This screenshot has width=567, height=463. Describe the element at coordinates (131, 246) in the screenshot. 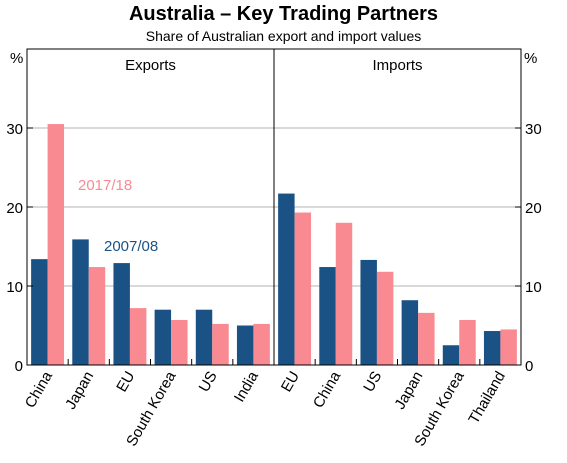

I see `annotation-2007-08: 2007/08` at that location.